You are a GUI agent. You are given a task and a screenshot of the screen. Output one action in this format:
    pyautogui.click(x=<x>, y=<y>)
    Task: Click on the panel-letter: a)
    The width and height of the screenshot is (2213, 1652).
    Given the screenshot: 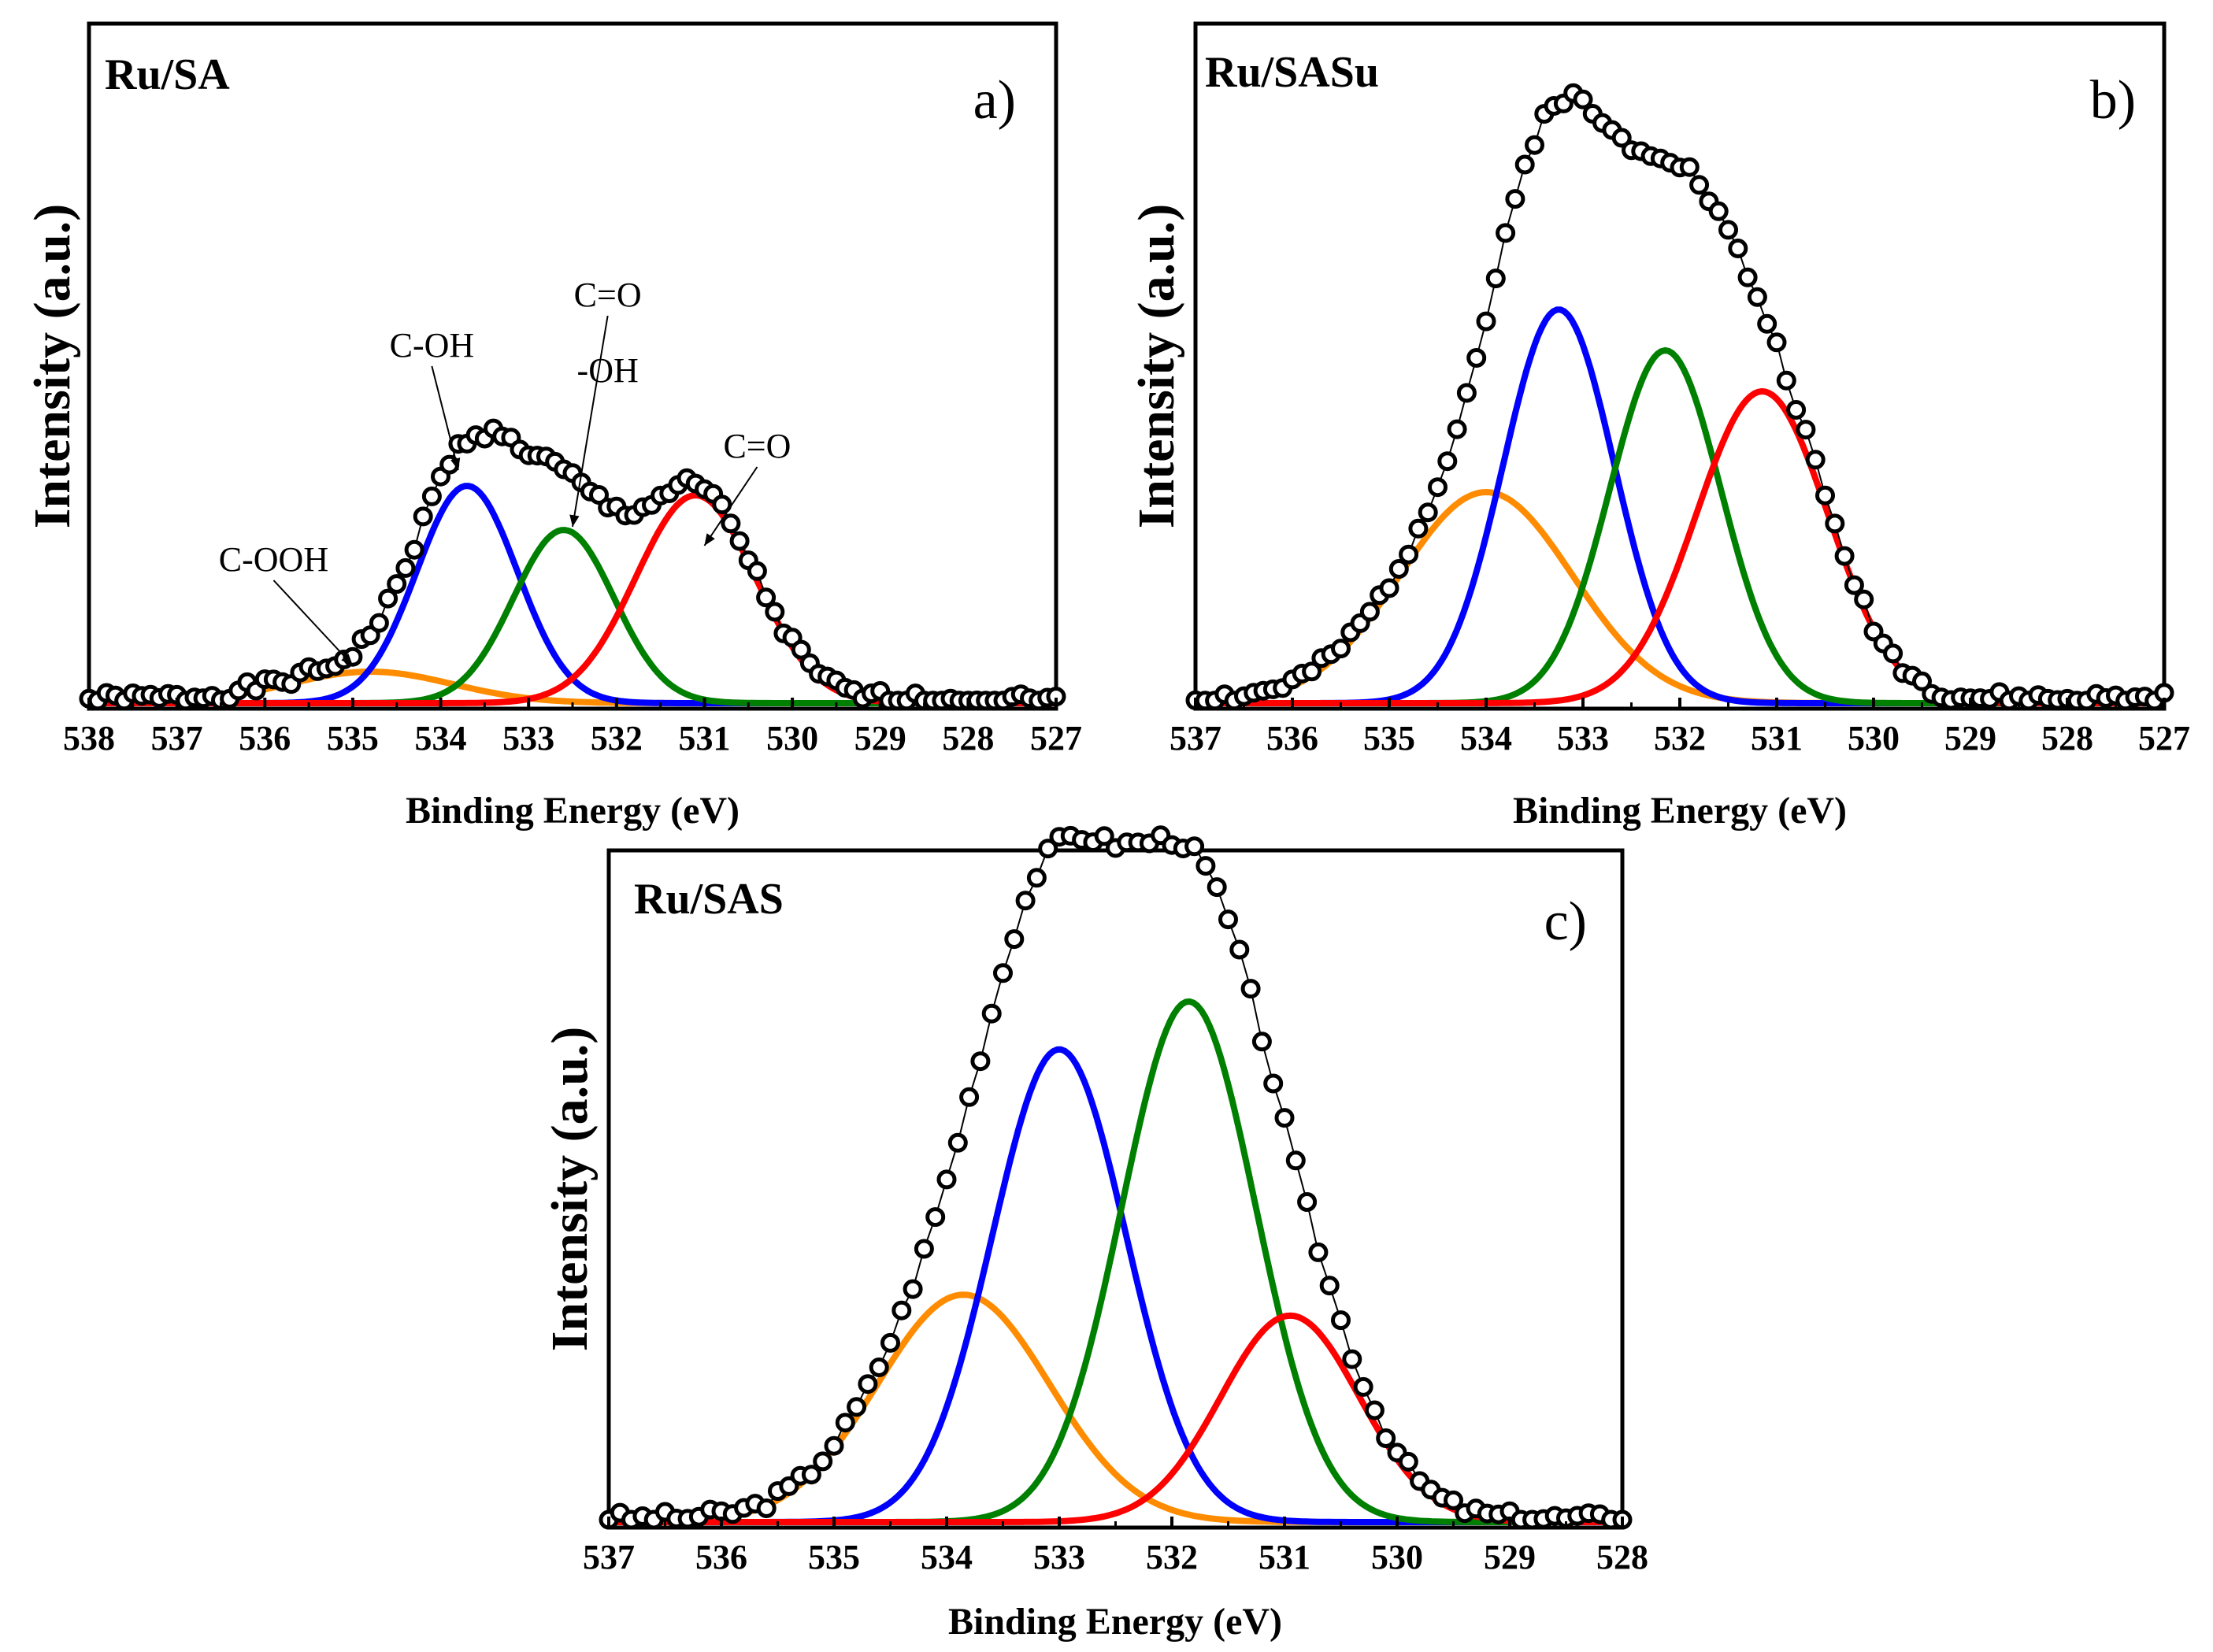 What is the action you would take?
    pyautogui.click(x=995, y=100)
    